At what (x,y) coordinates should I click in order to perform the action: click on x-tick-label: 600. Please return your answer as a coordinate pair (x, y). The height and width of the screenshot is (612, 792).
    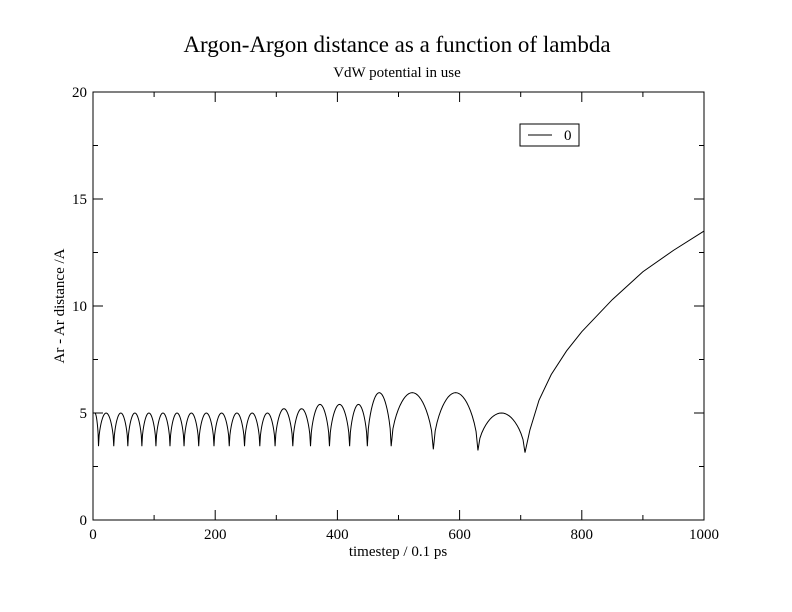
    Looking at the image, I should click on (459, 535).